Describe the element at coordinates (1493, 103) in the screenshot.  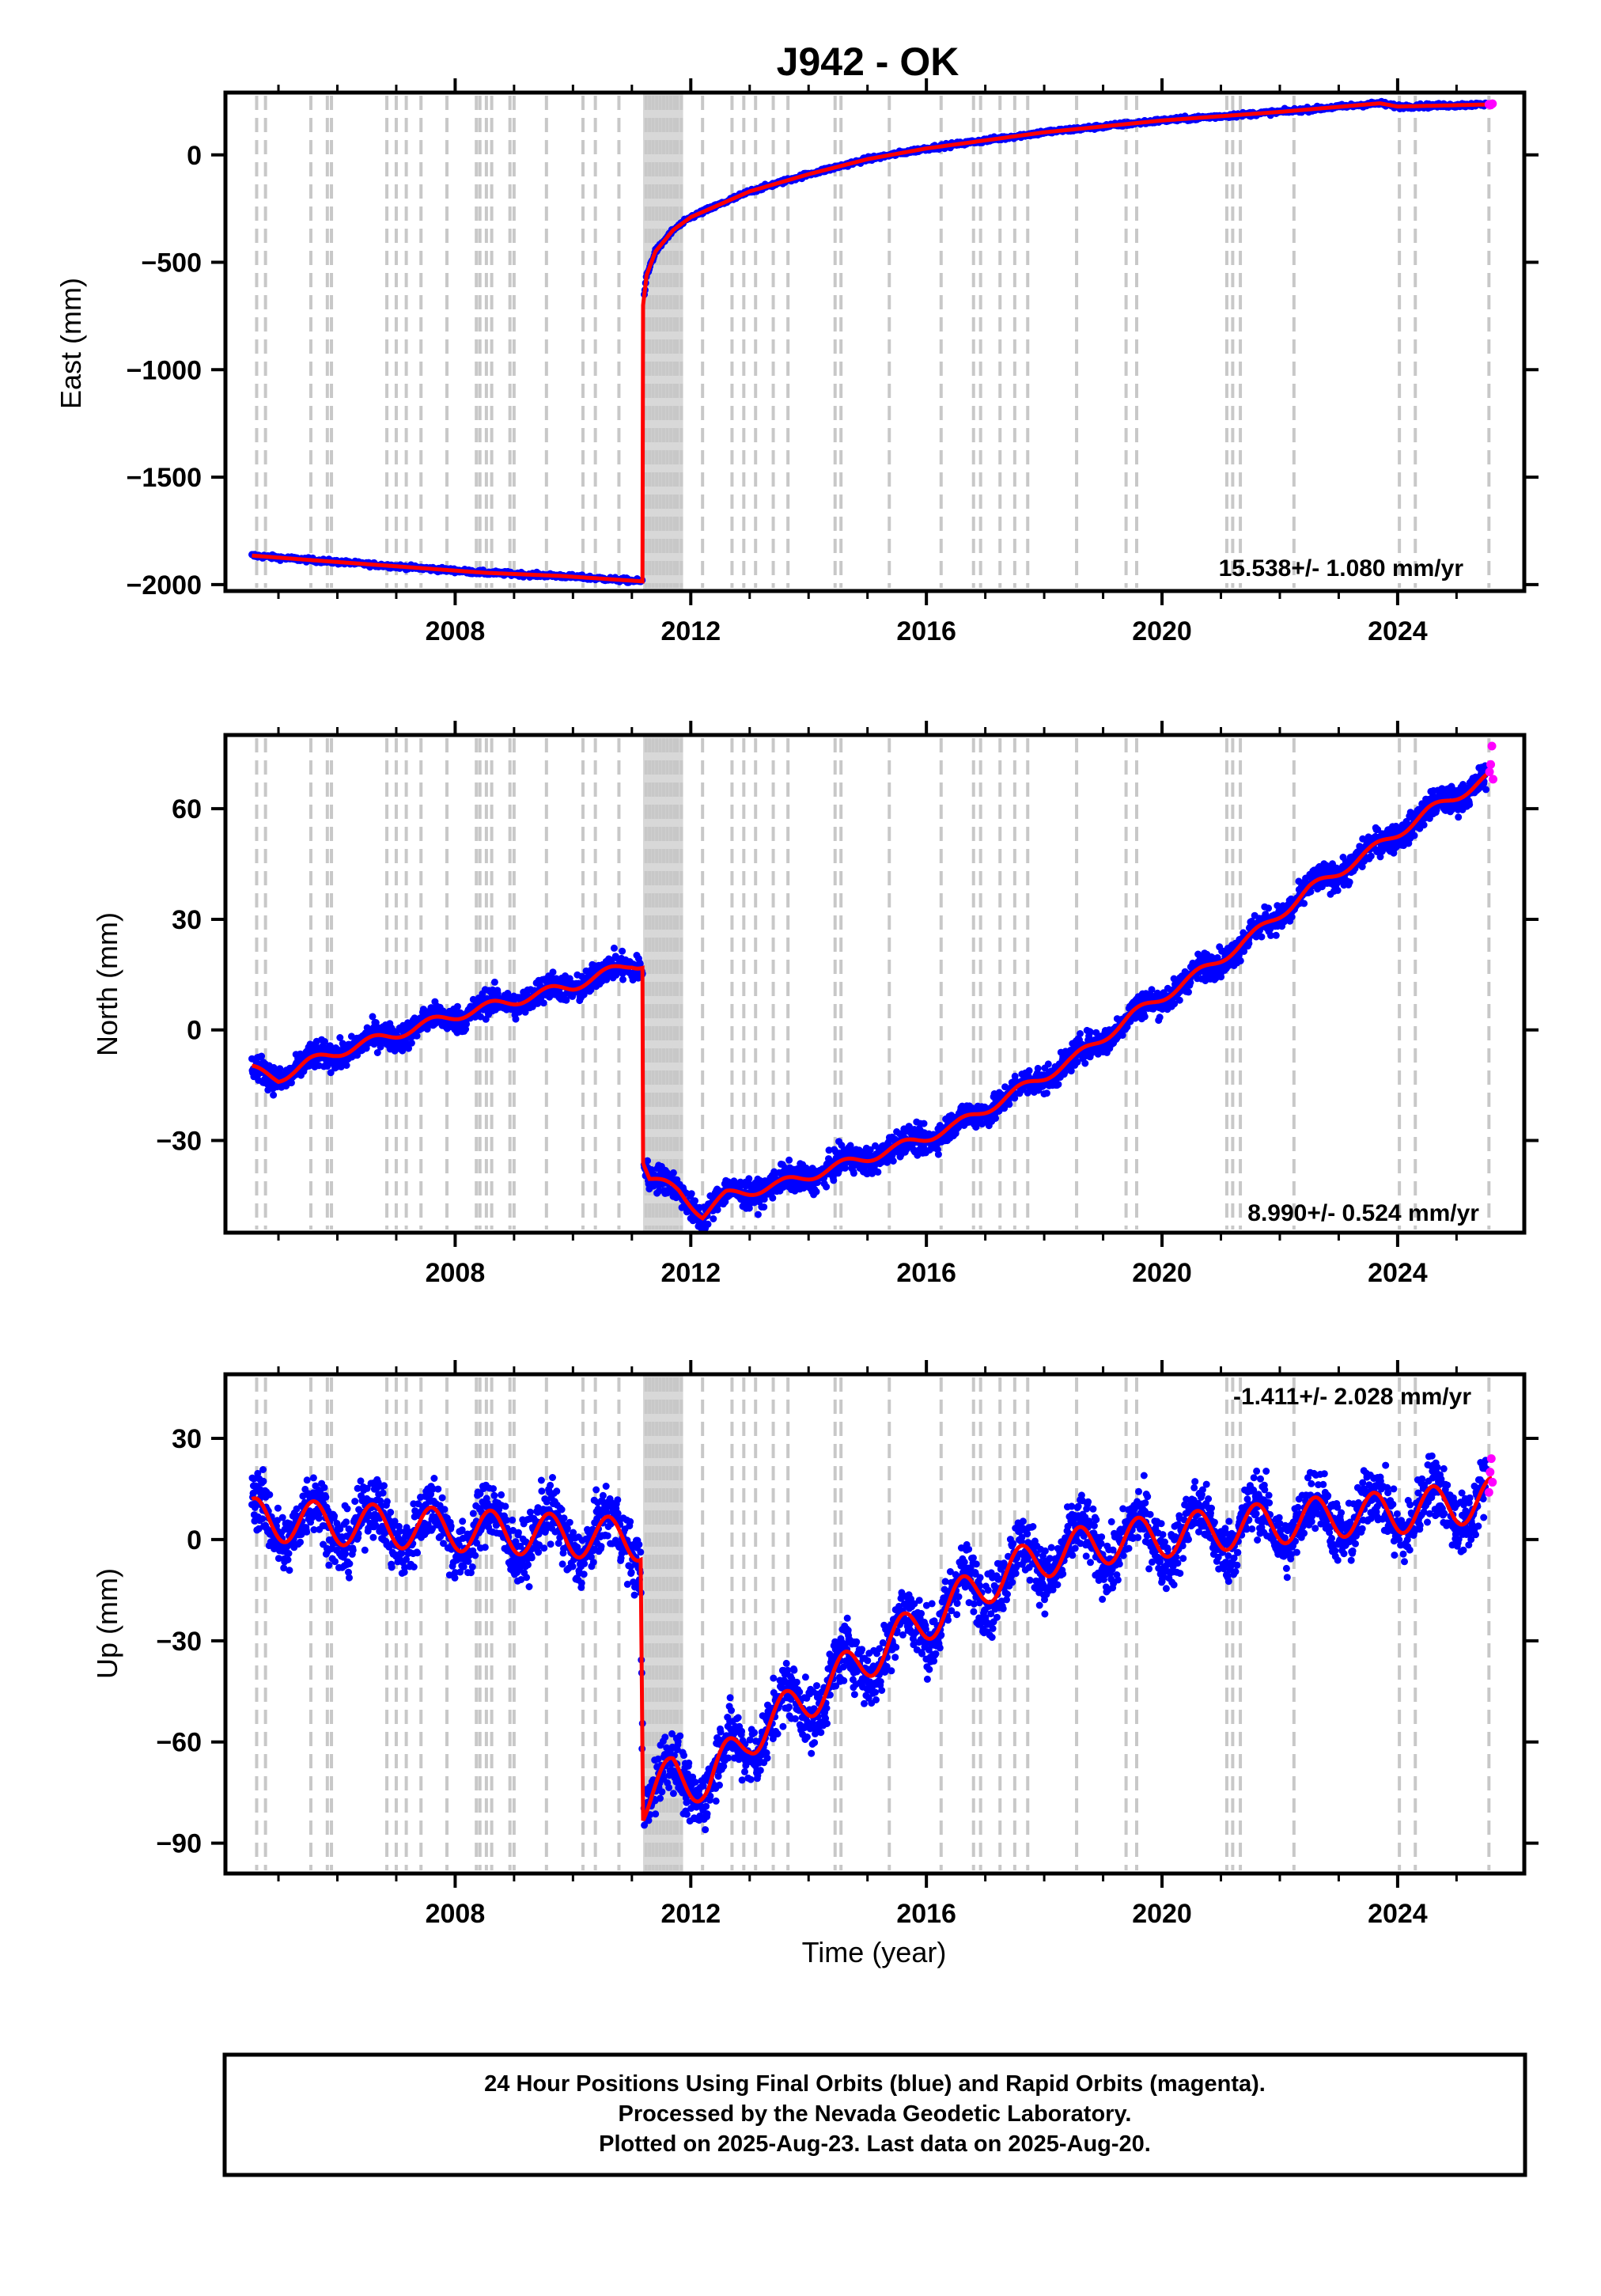
I see `east-rapid-orbit-point` at that location.